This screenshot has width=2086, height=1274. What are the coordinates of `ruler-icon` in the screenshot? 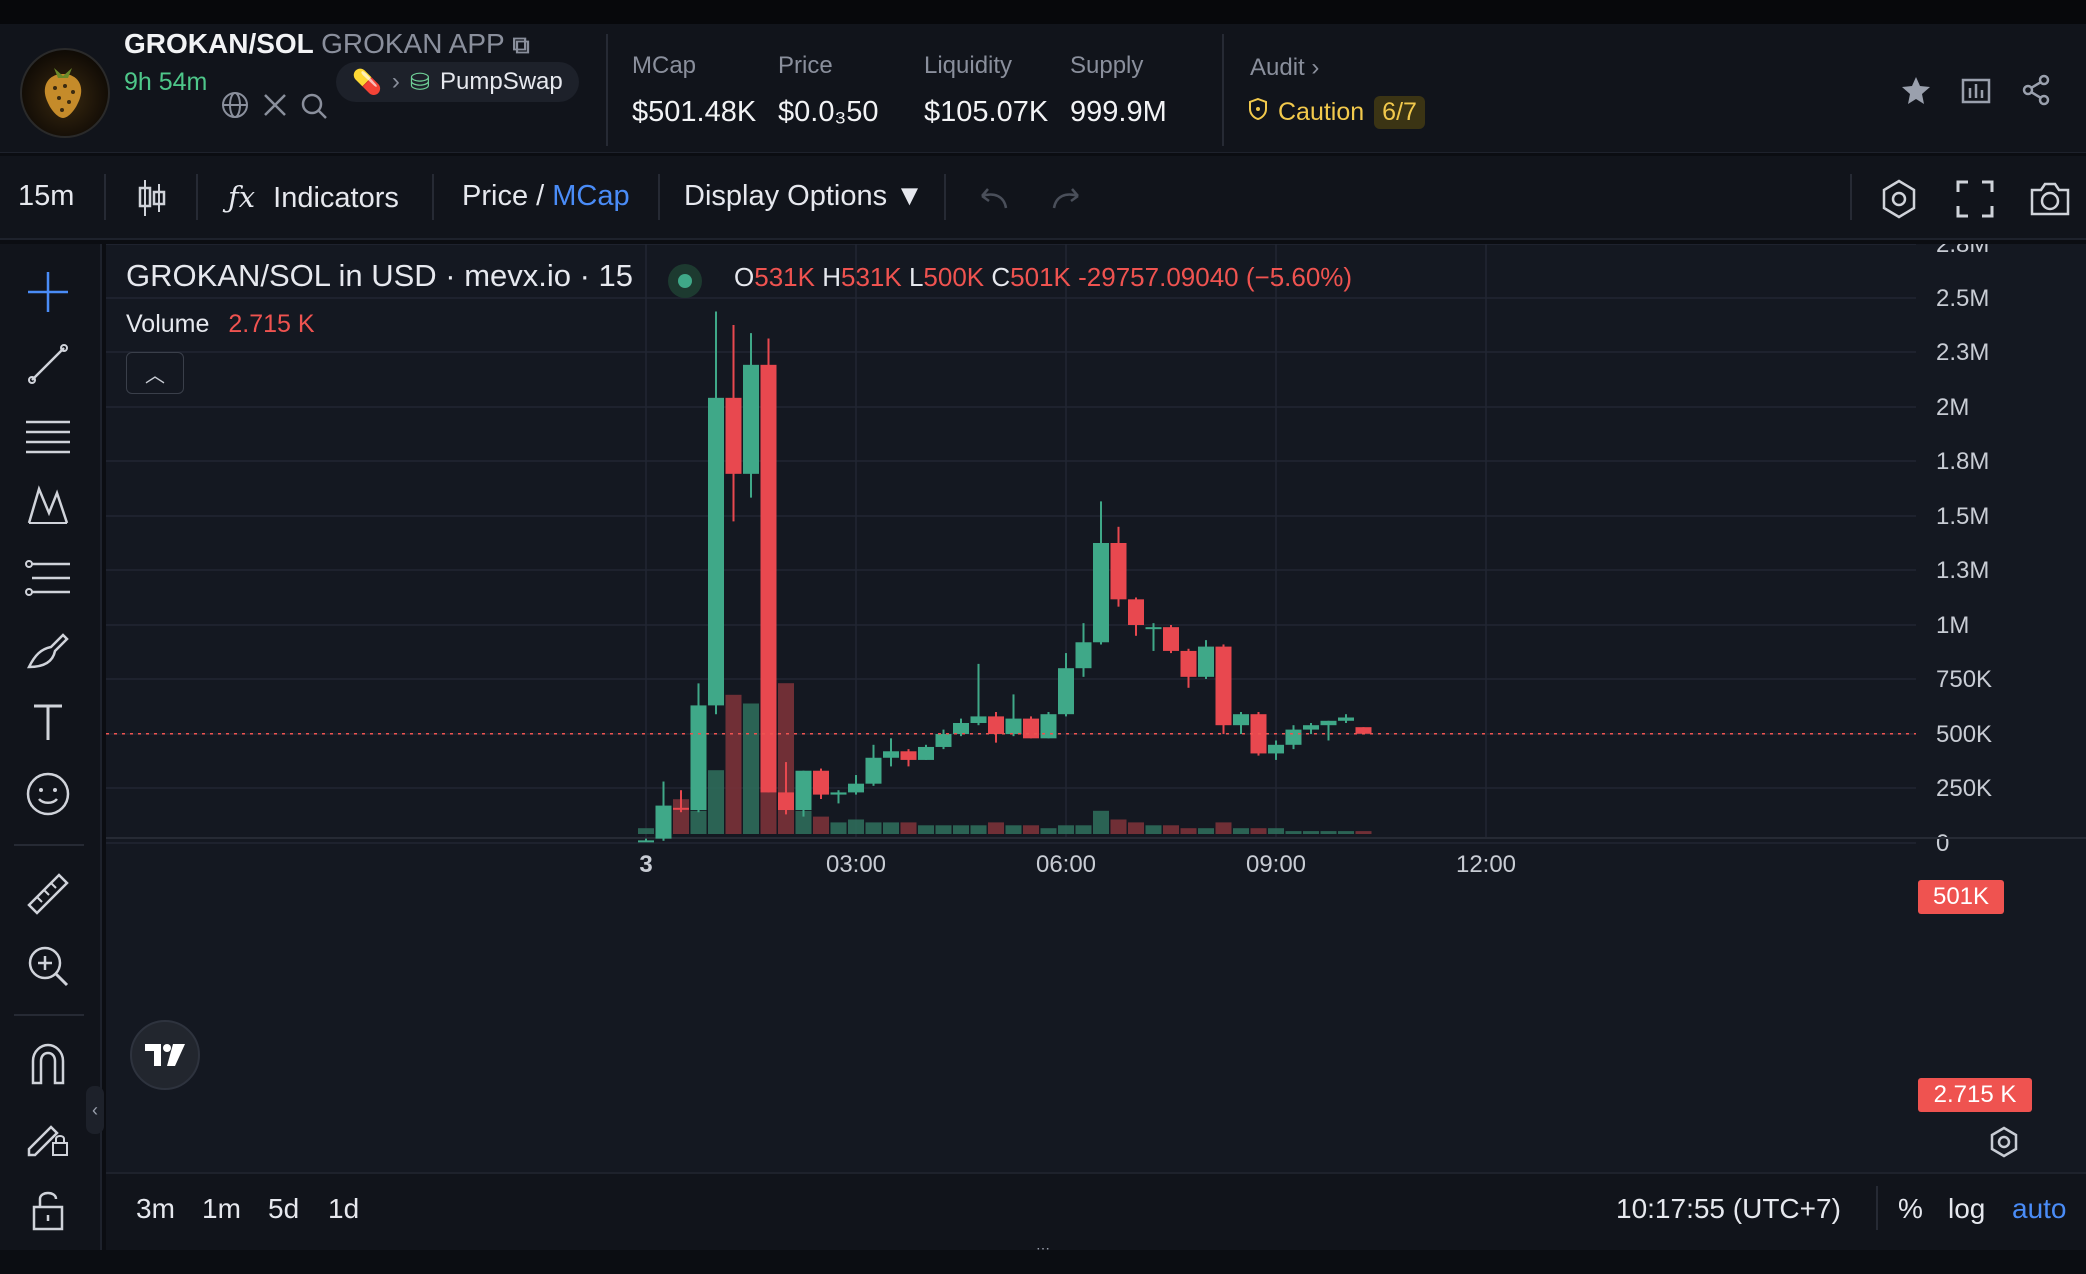 It's located at (48, 894).